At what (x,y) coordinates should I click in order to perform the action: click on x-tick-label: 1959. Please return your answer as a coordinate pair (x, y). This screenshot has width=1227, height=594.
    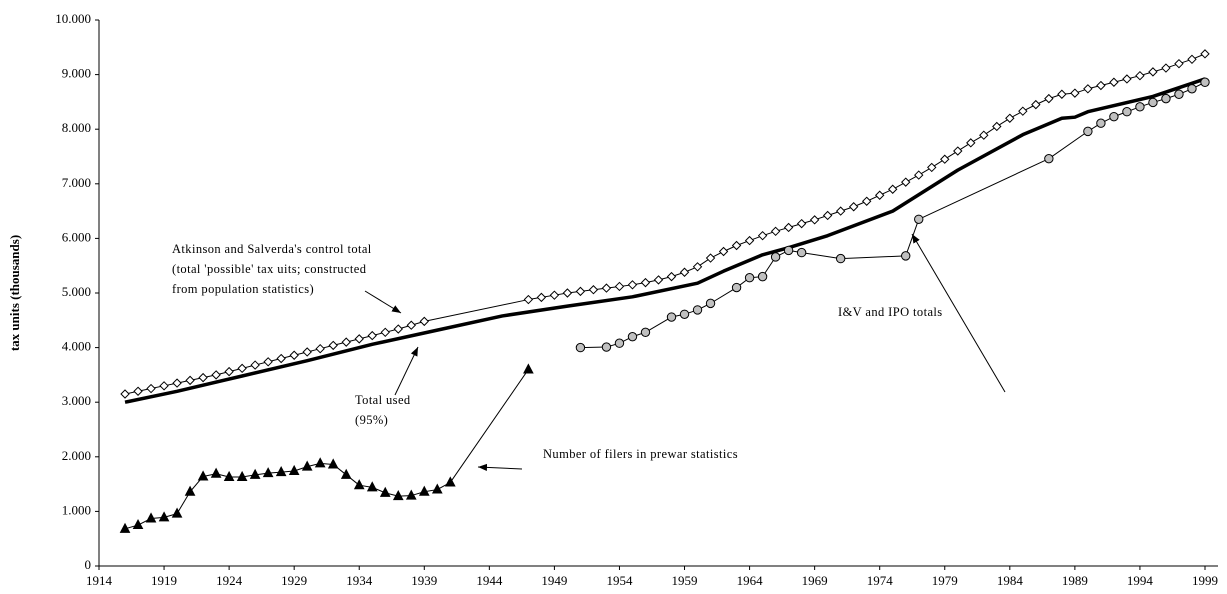
    Looking at the image, I should click on (685, 580).